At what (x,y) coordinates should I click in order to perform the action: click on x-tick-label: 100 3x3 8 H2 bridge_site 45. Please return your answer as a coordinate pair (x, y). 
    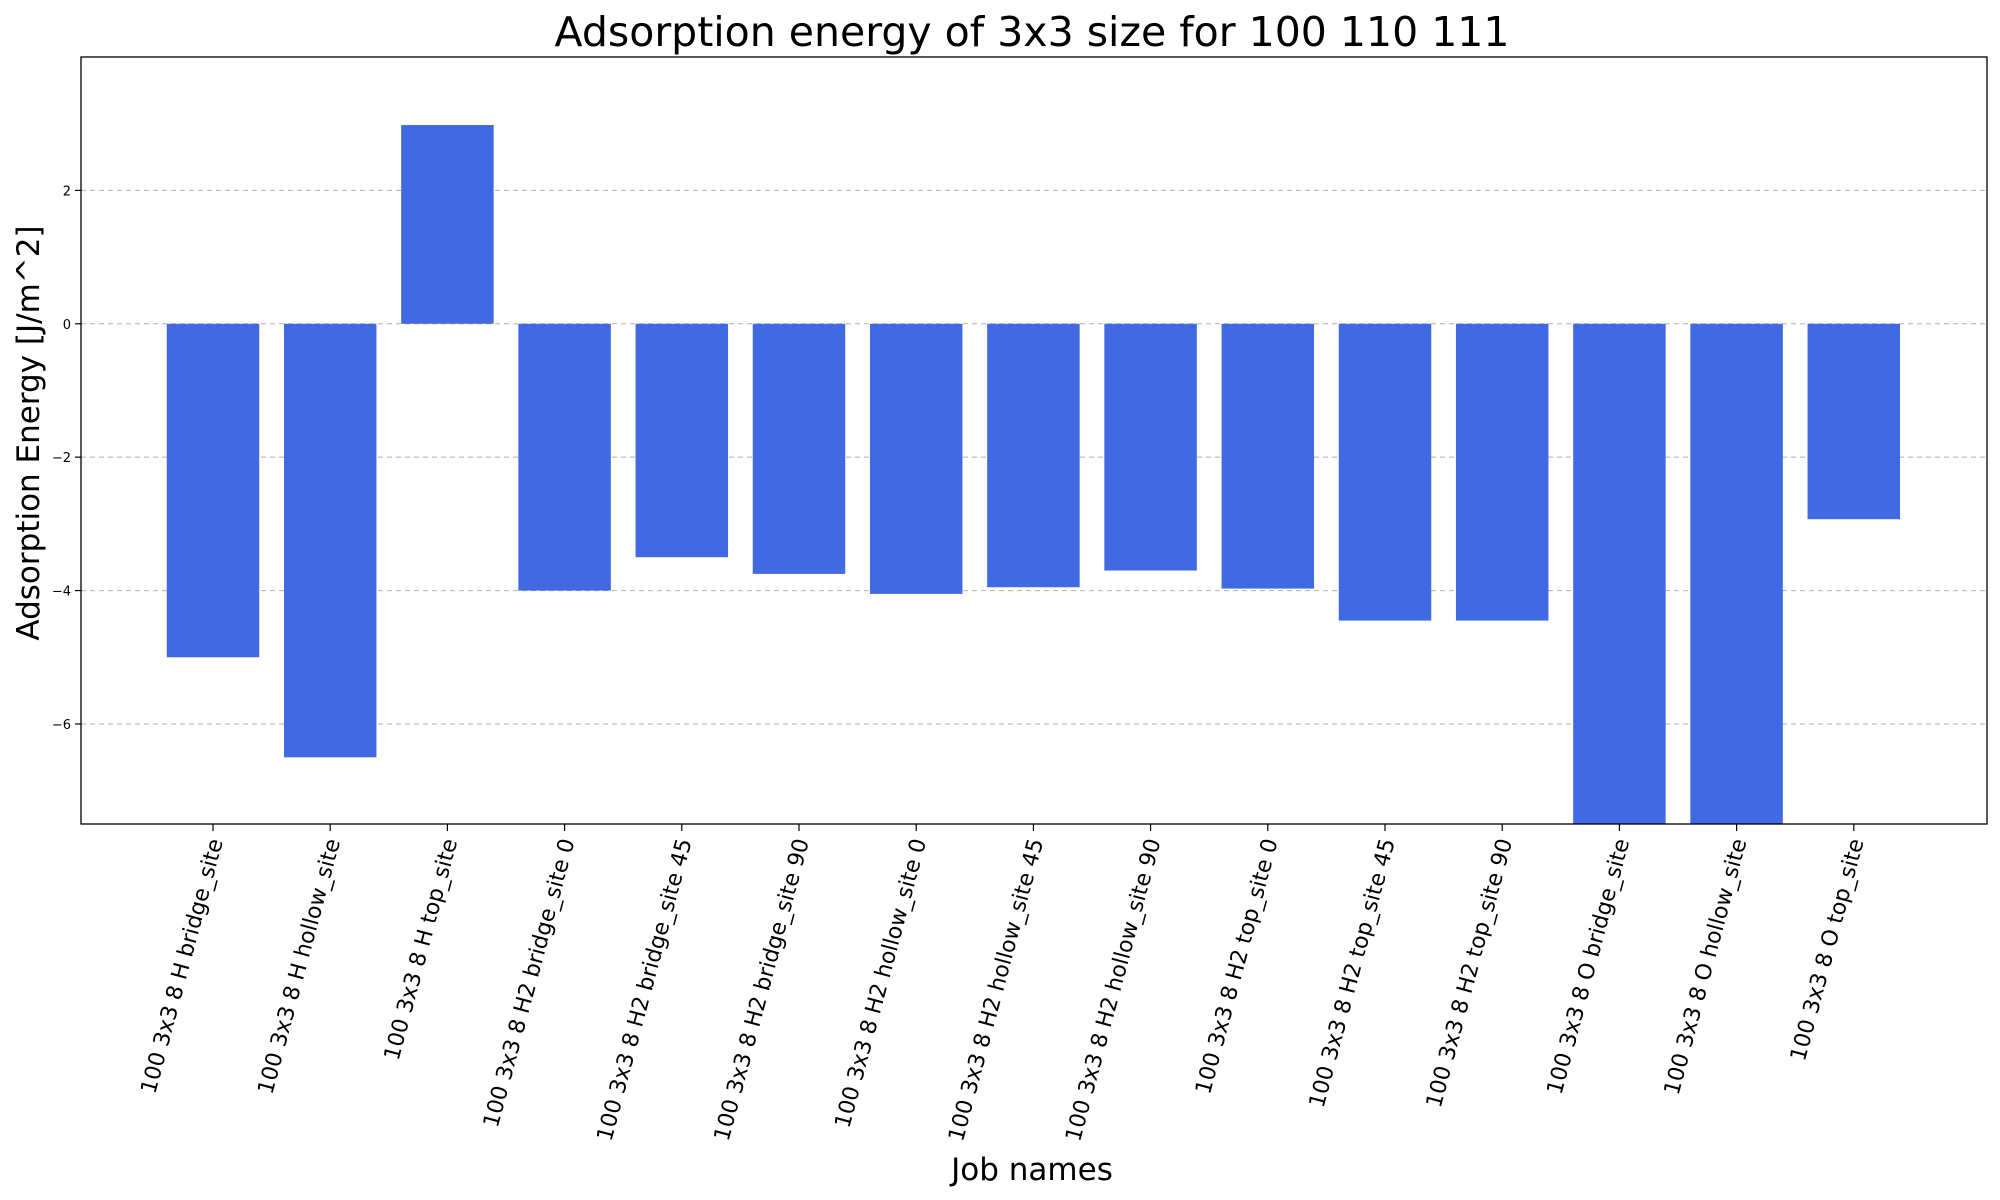
    Looking at the image, I should click on (645, 990).